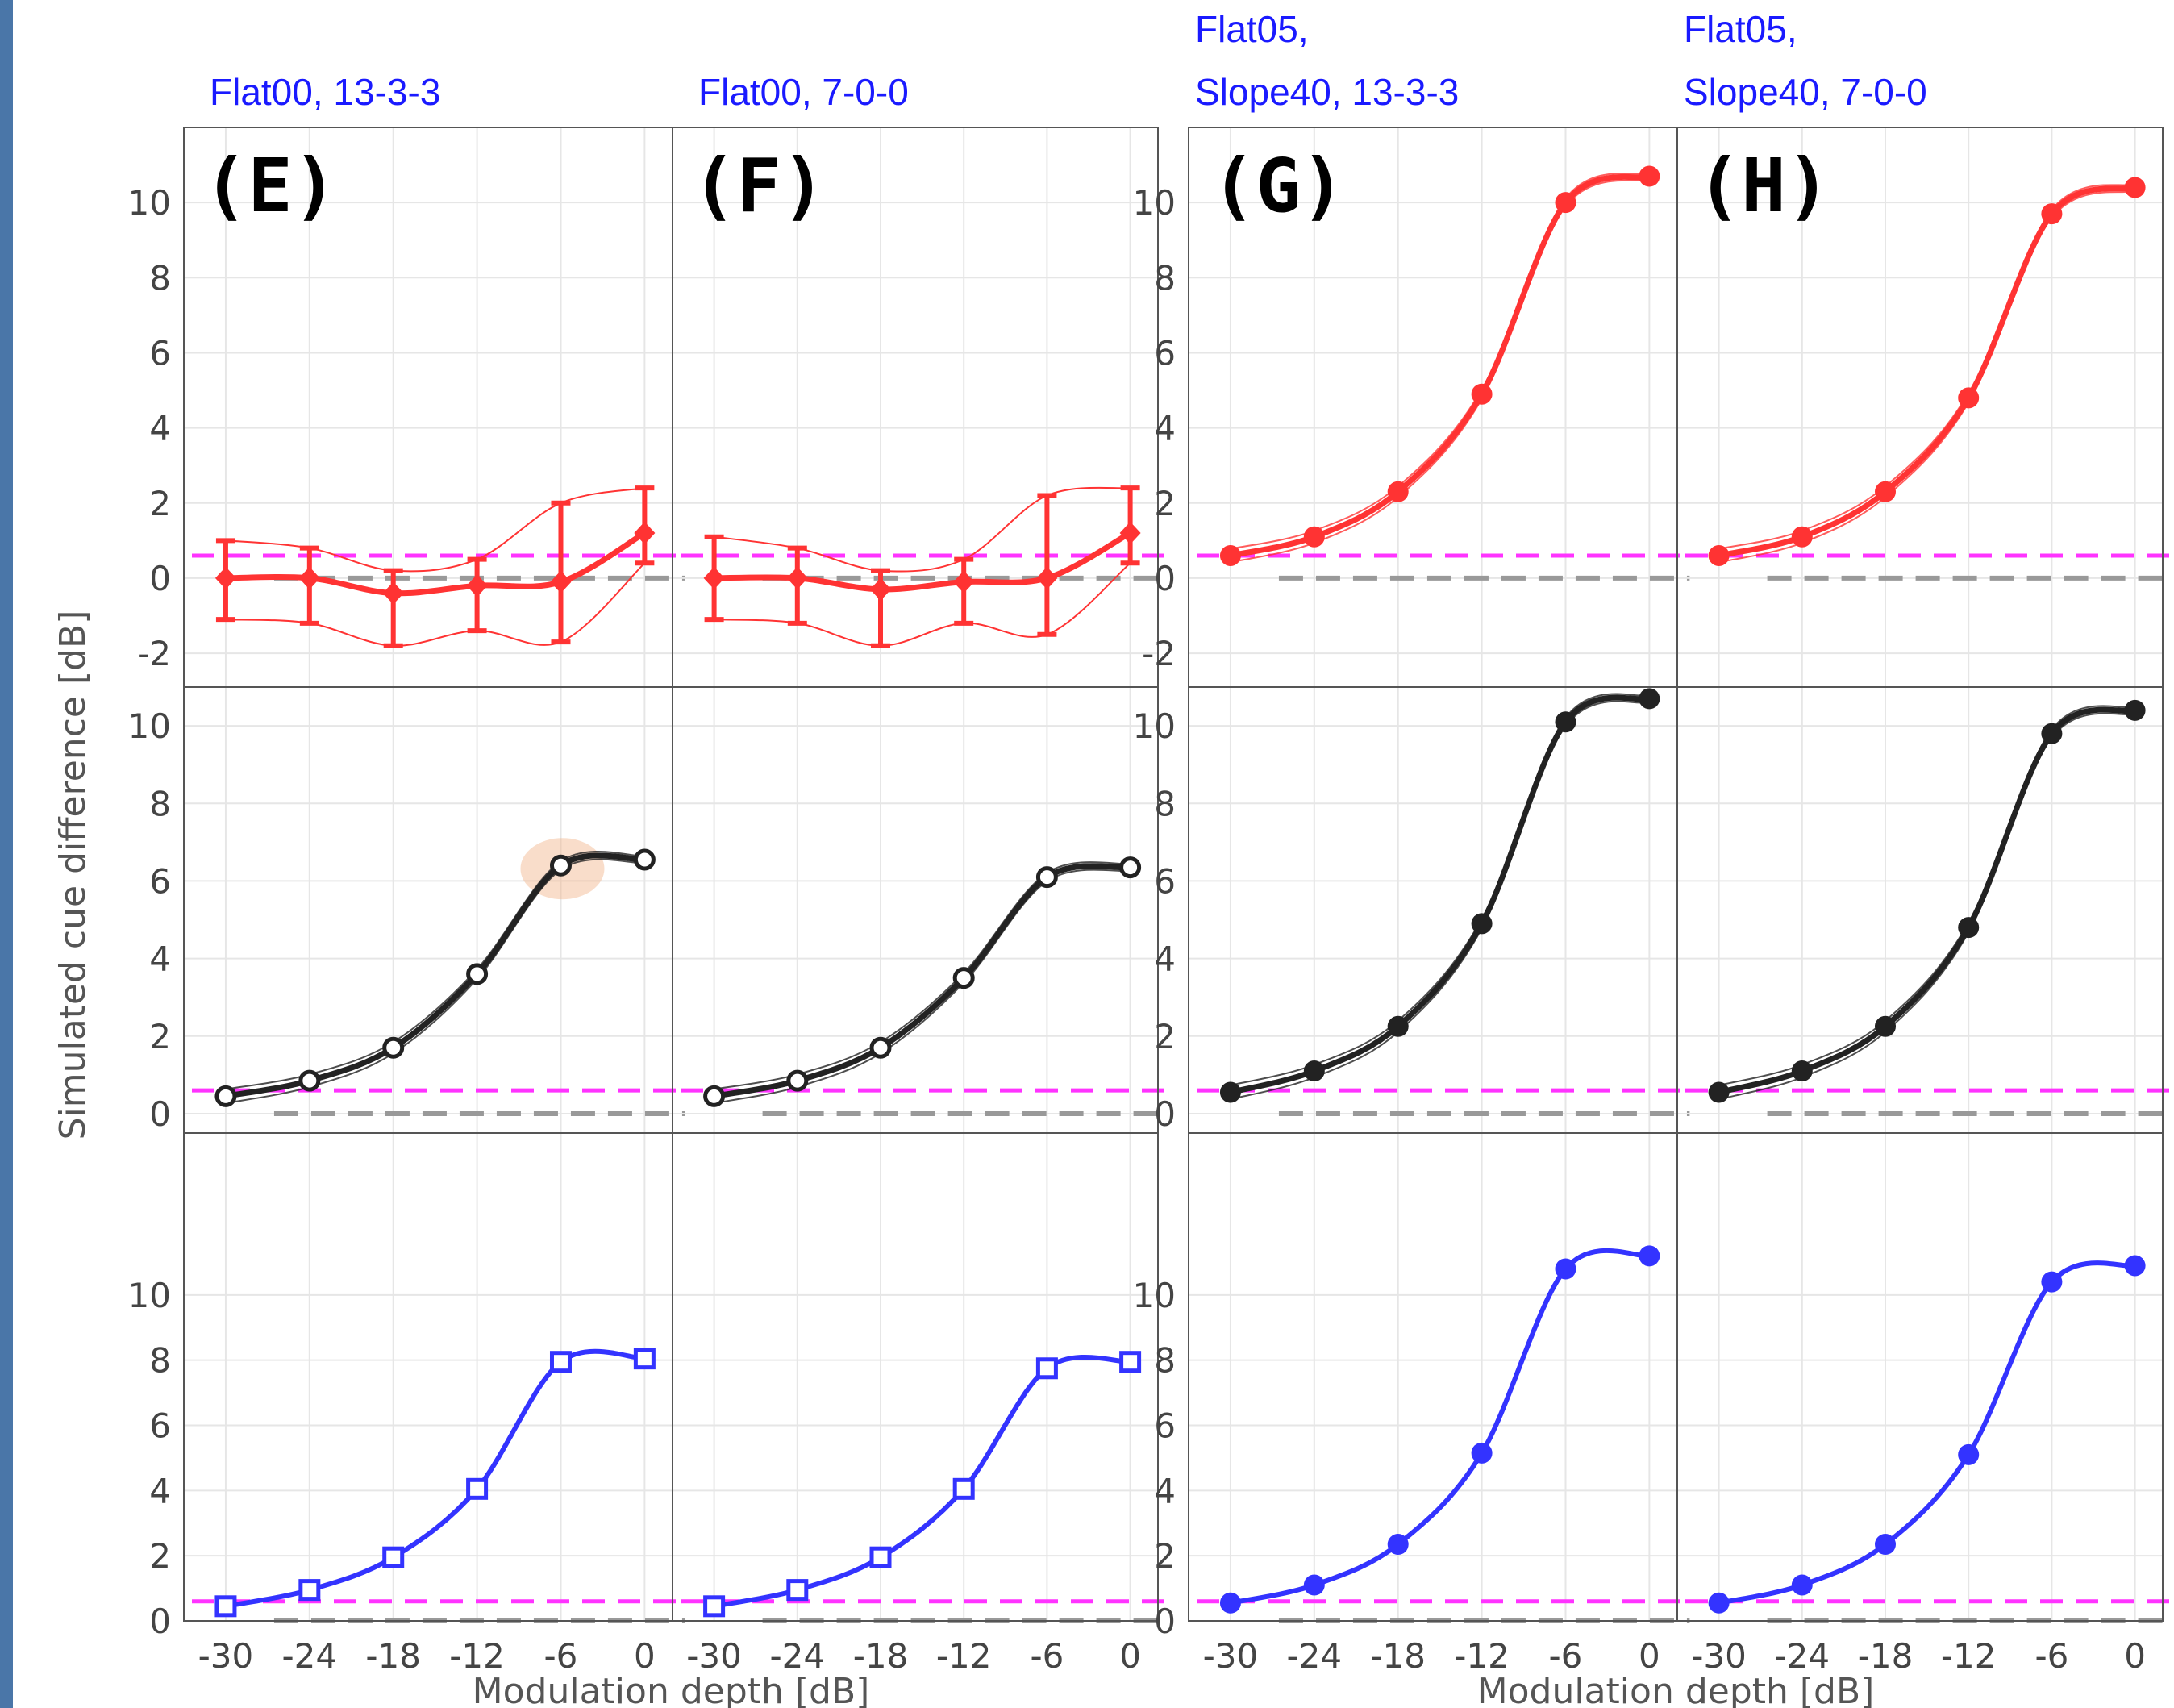 The image size is (2174, 1708). I want to click on column-title: Flat00, 7-0-0, so click(803, 92).